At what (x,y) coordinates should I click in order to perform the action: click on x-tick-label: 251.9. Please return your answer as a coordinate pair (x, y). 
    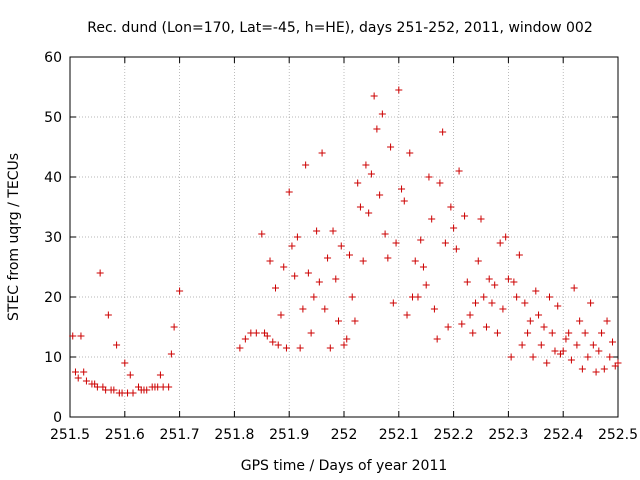
    Looking at the image, I should click on (289, 435).